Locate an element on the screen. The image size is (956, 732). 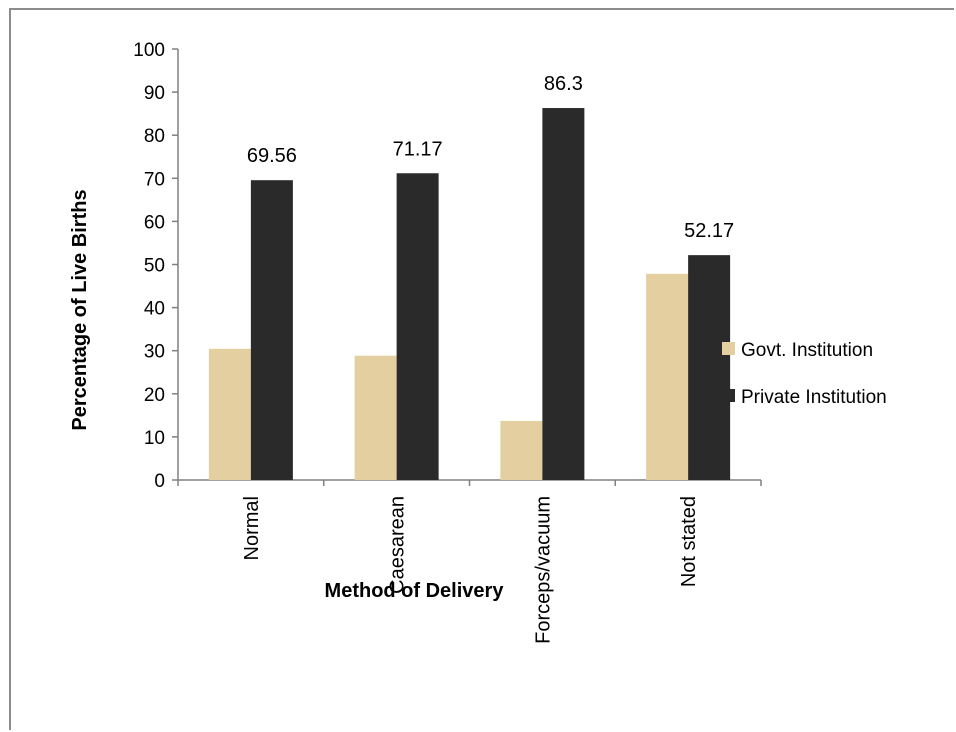
y-tick-label: 10 is located at coordinates (154, 438).